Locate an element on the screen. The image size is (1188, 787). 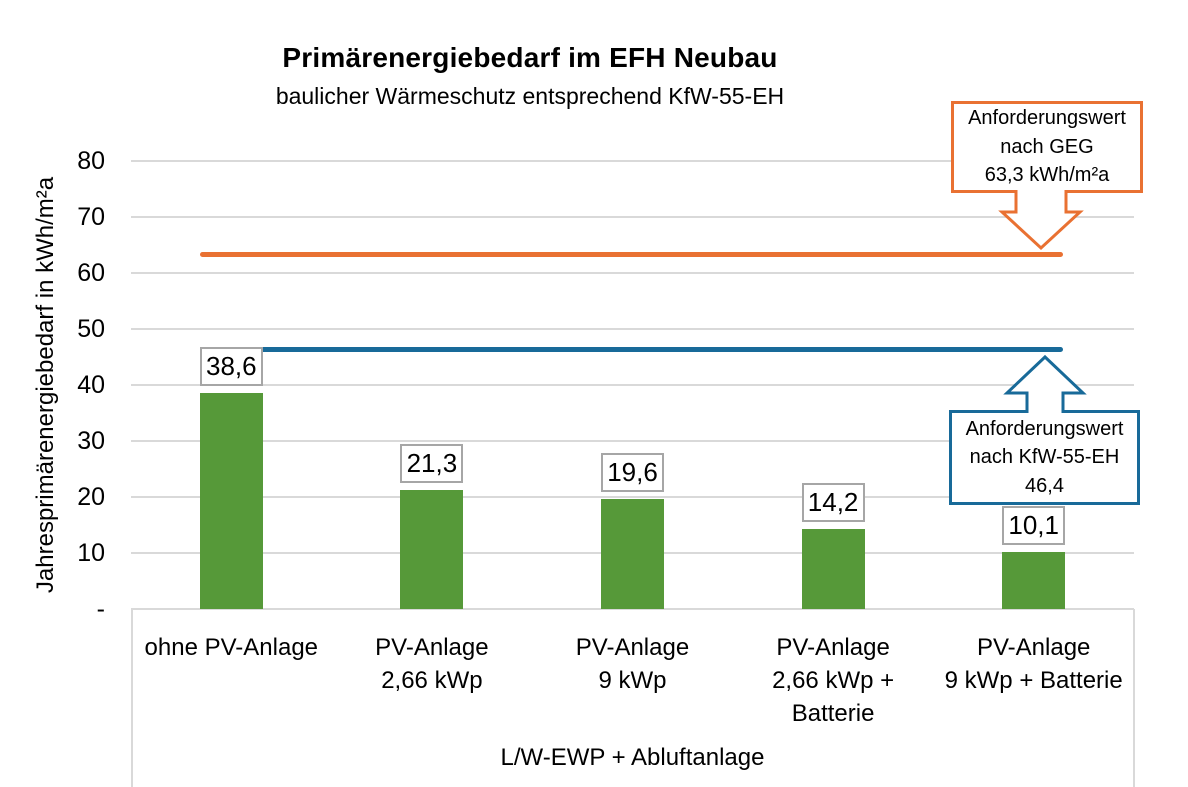
group-axis-label: L/W-EWP + Abluftanlage is located at coordinates (632, 757).